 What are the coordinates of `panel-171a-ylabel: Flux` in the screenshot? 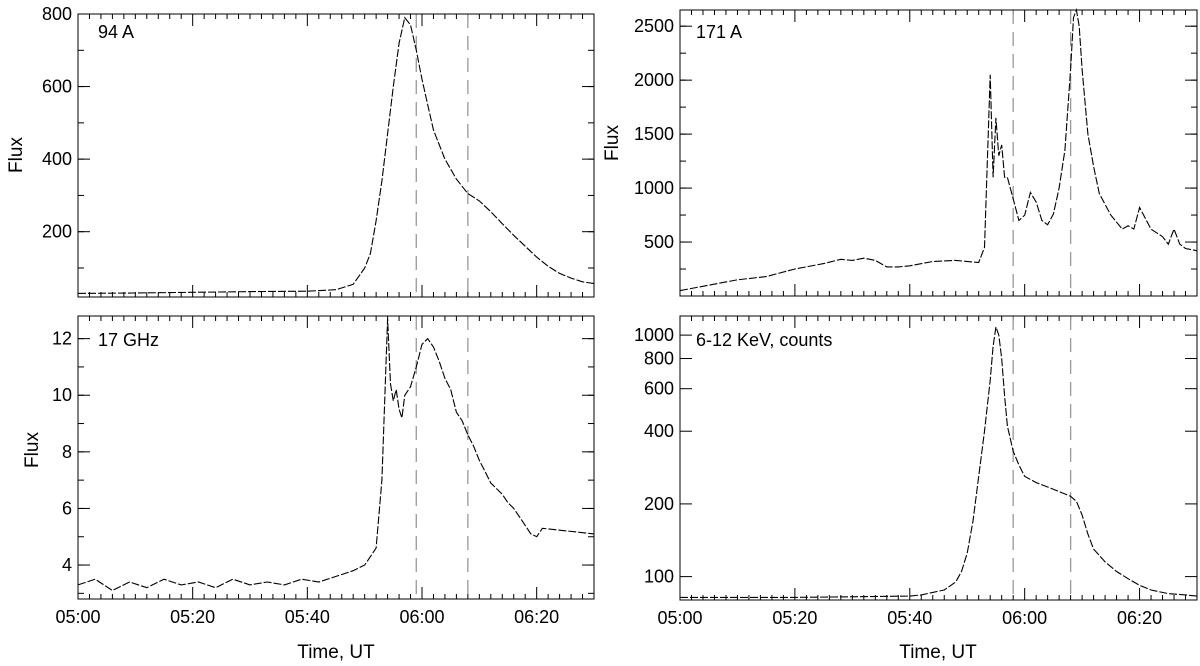 It's located at (612, 143).